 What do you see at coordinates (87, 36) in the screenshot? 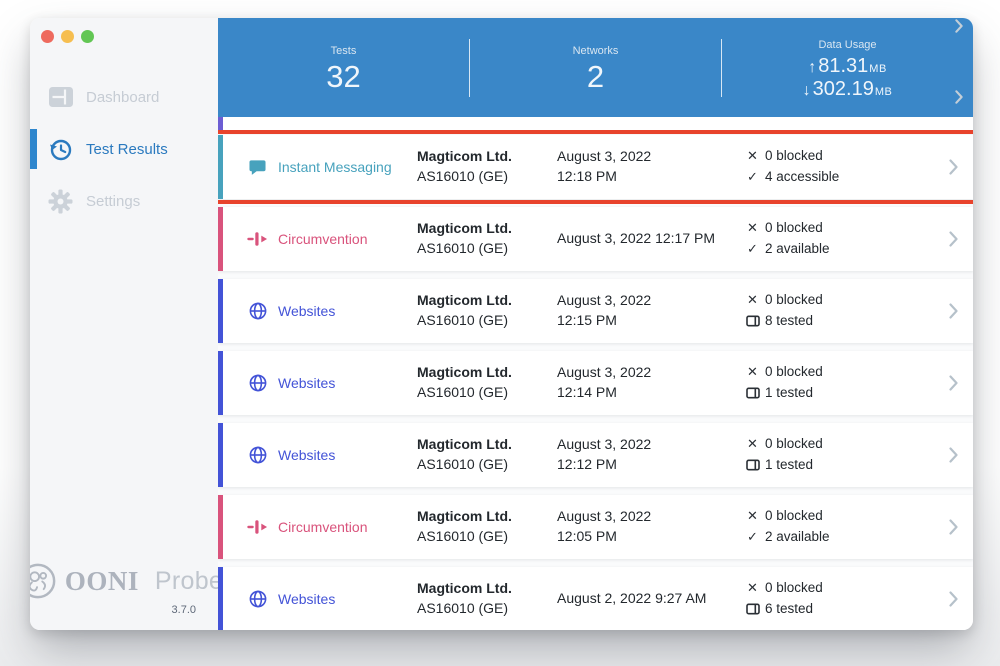
I see `zoom-button` at bounding box center [87, 36].